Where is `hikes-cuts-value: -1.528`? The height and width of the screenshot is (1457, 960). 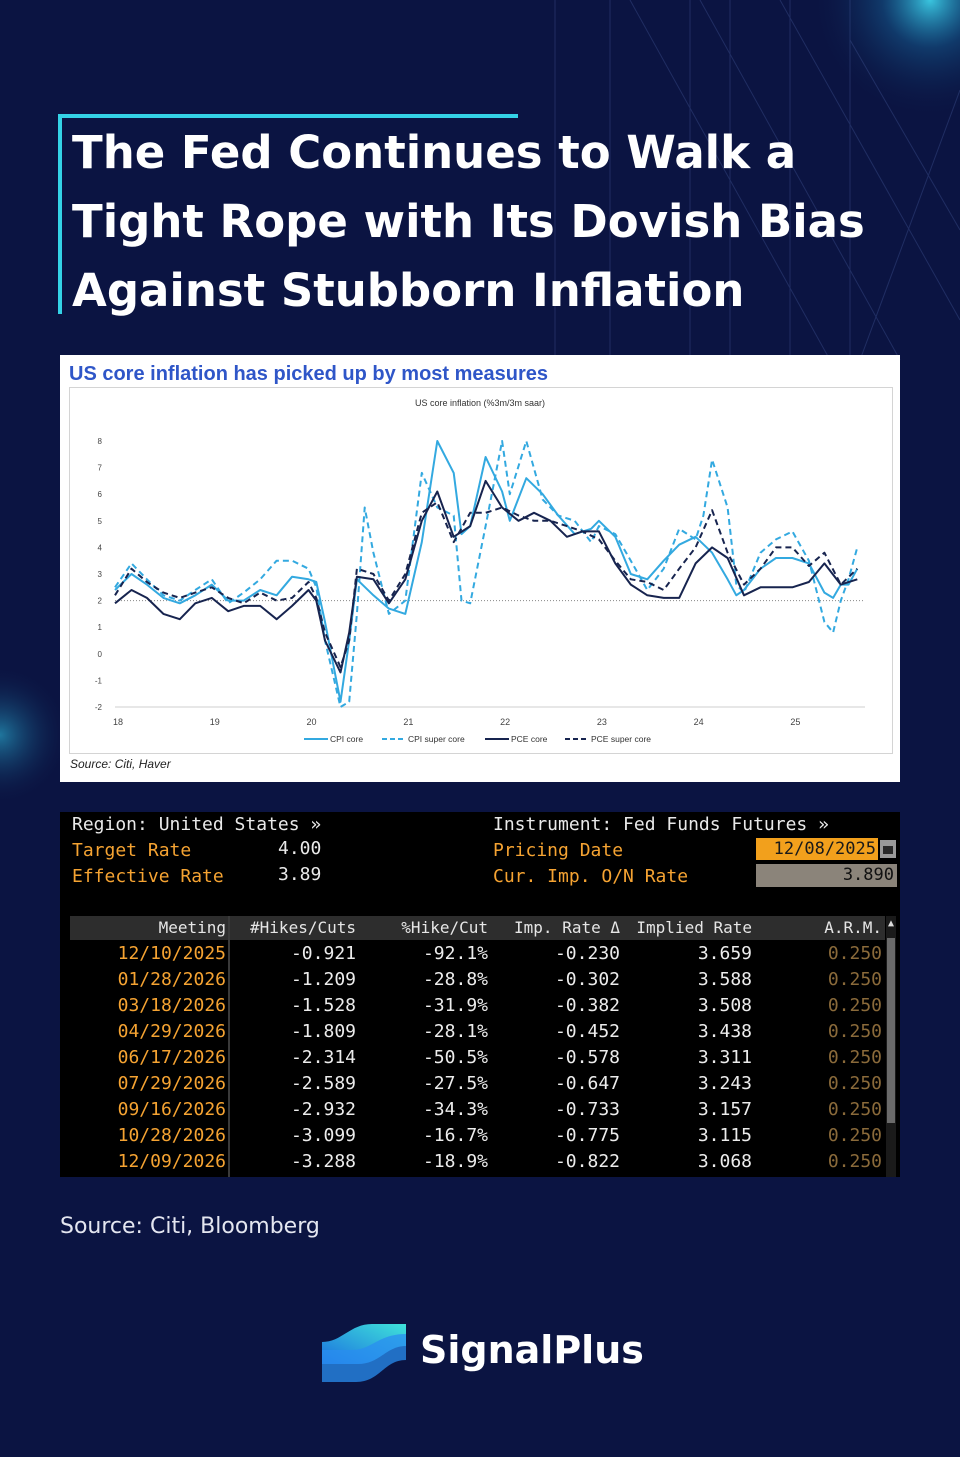
hikes-cuts-value: -1.528 is located at coordinates (323, 1005).